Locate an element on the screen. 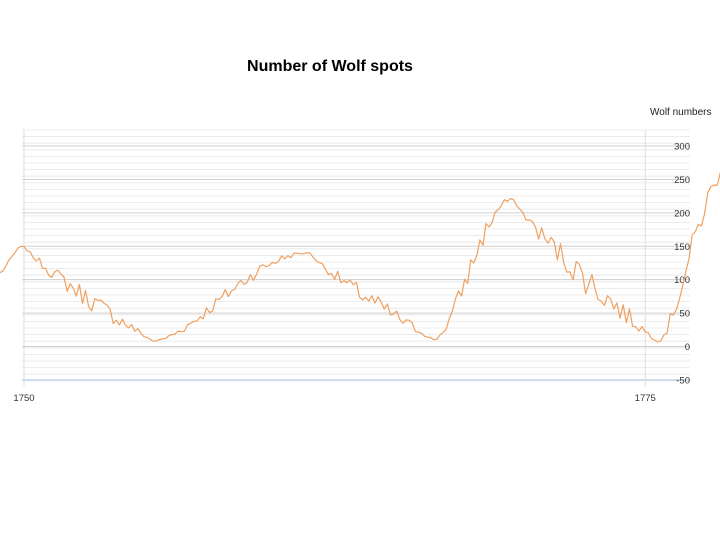 This screenshot has width=720, height=540. y-tick-label: -50 is located at coordinates (683, 380).